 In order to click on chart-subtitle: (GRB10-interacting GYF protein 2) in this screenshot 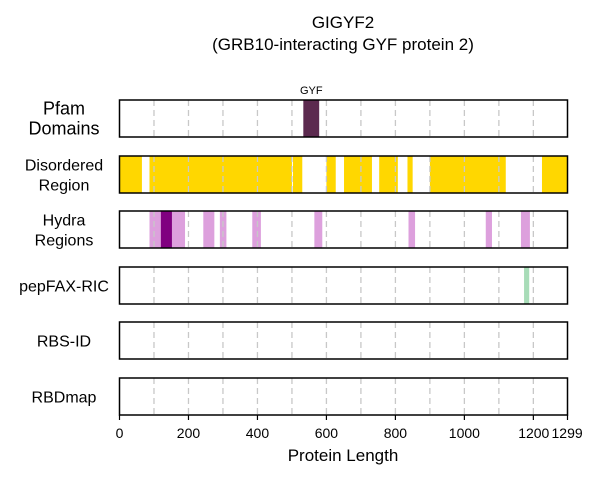, I will do `click(343, 44)`.